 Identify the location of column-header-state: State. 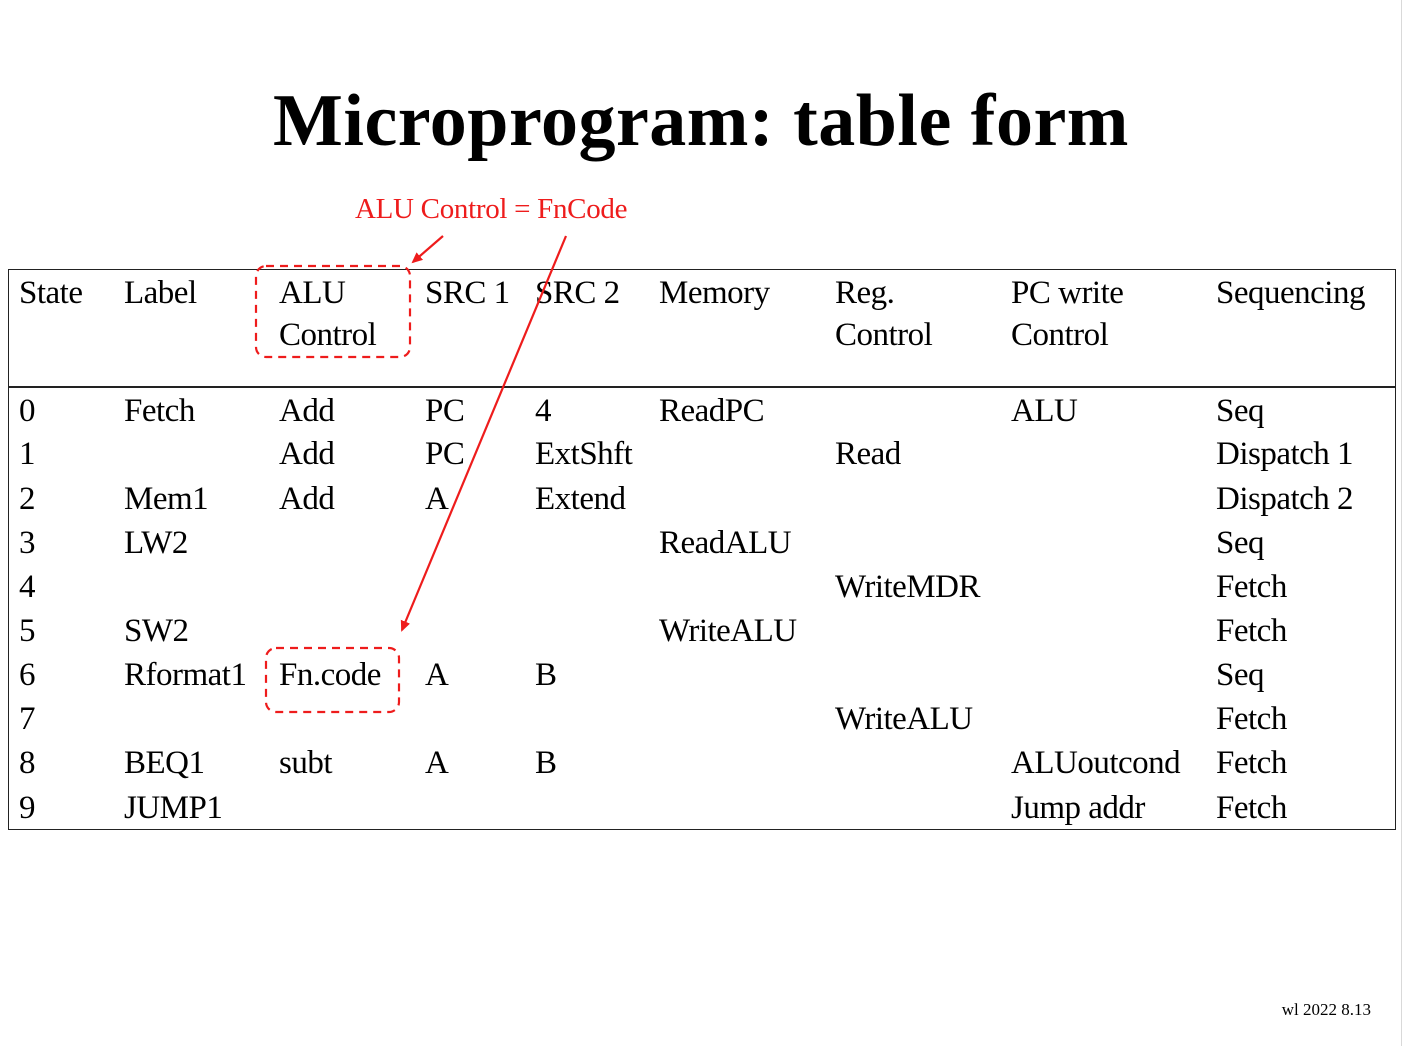
(51, 293).